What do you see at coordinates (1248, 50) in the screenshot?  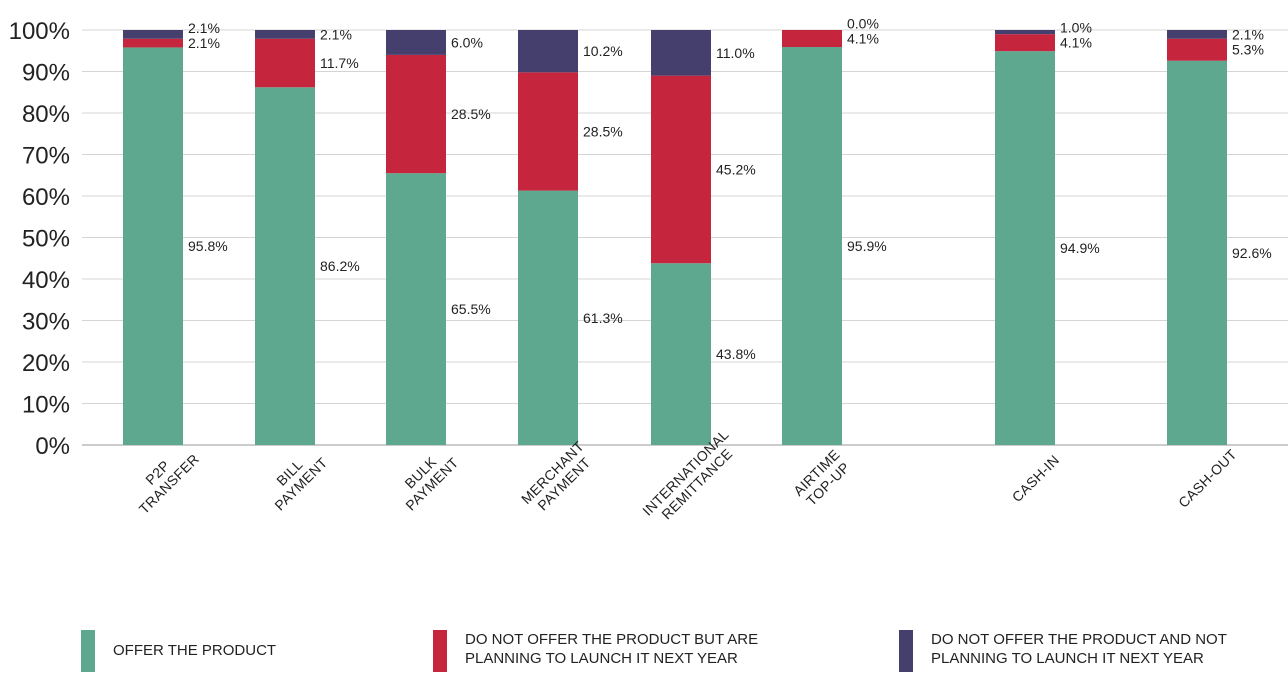 I see `data-label: 5.3%` at bounding box center [1248, 50].